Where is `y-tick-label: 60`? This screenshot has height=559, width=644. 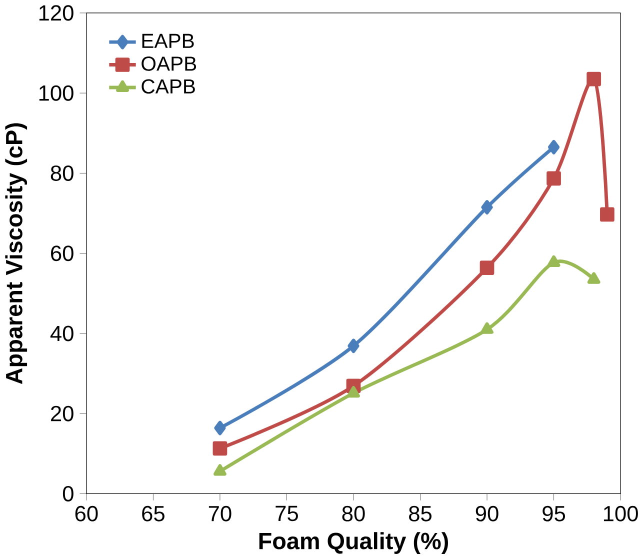 y-tick-label: 60 is located at coordinates (62, 254).